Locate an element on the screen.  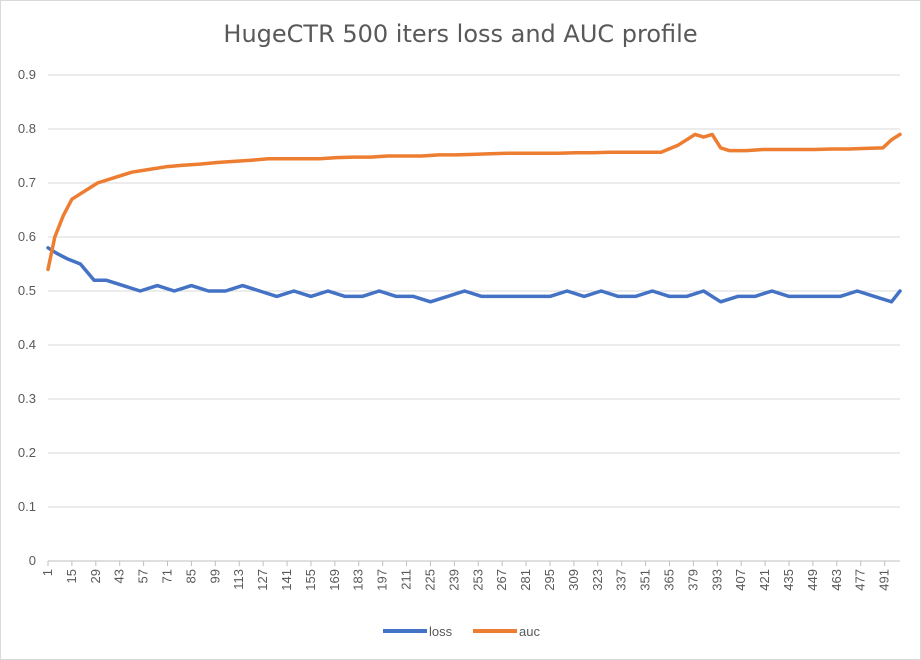
x-tick-label: 155 is located at coordinates (310, 580).